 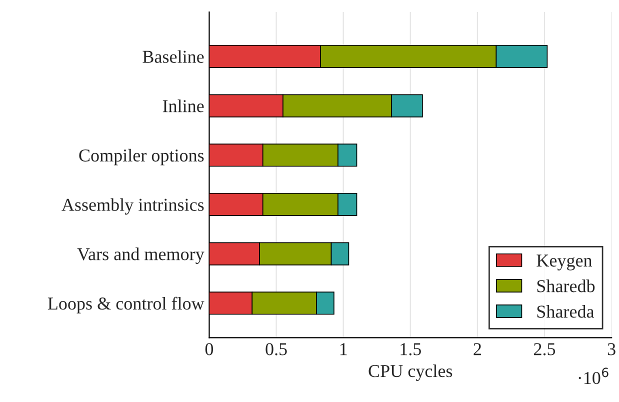 I want to click on x-tick-label: 1, so click(x=343, y=349).